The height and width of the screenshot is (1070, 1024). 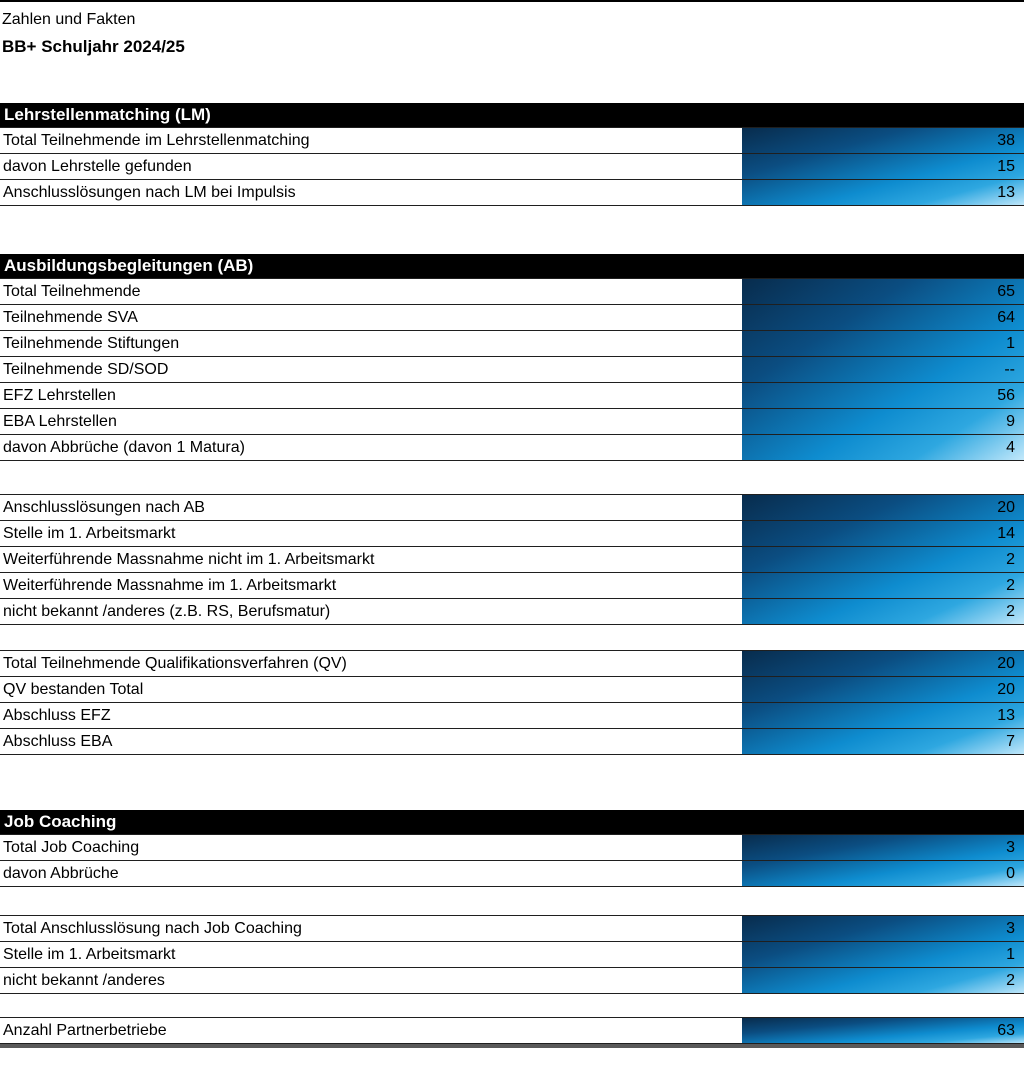 I want to click on row-value: 63, so click(x=1006, y=1030).